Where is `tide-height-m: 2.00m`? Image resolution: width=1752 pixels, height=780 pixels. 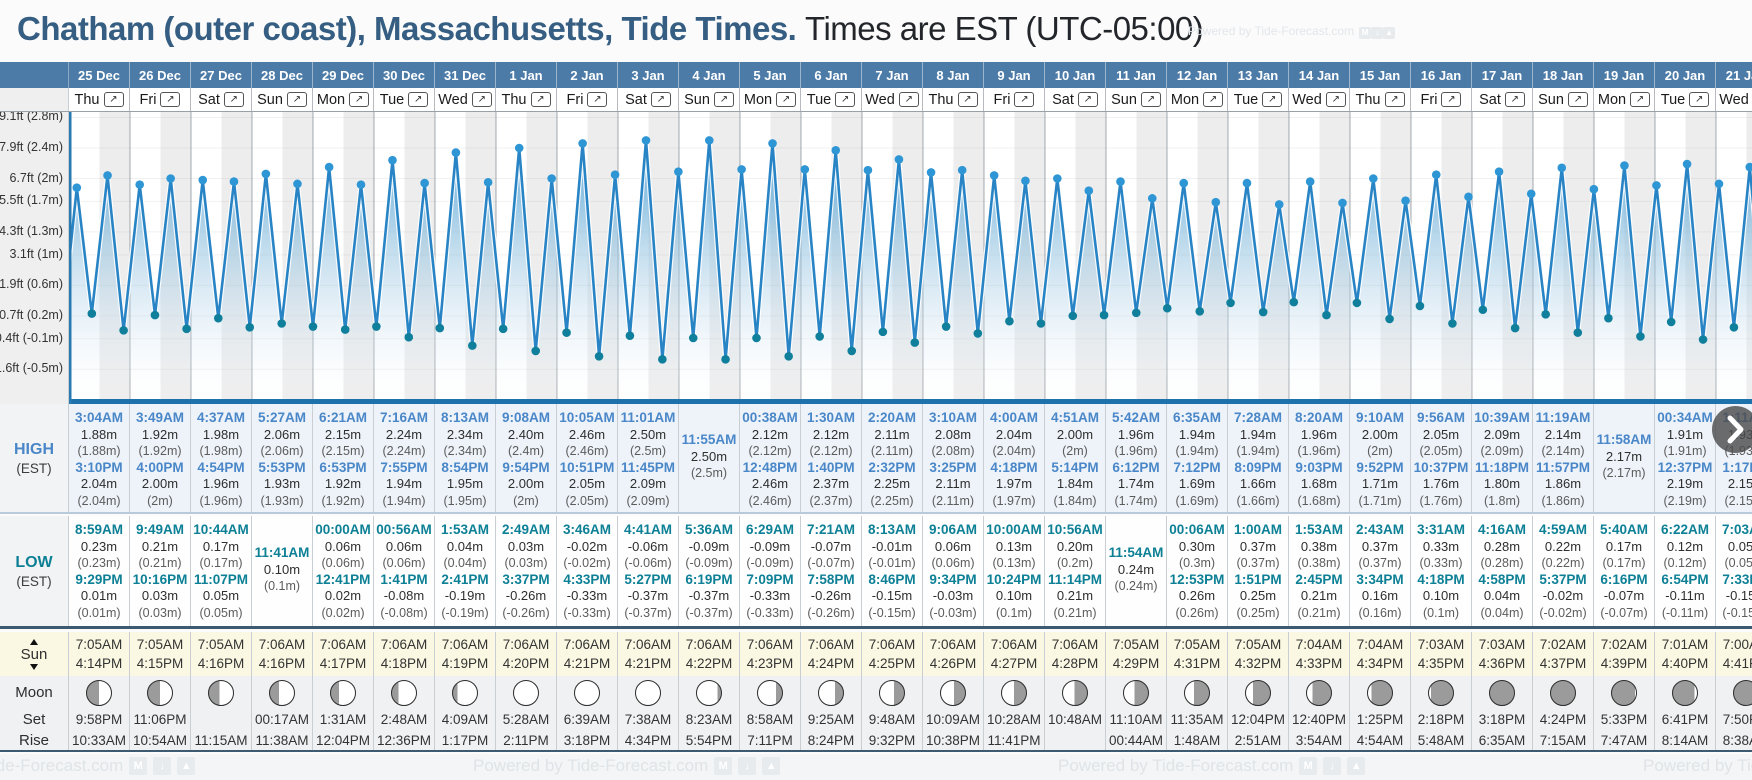
tide-height-m: 2.00m is located at coordinates (1380, 434).